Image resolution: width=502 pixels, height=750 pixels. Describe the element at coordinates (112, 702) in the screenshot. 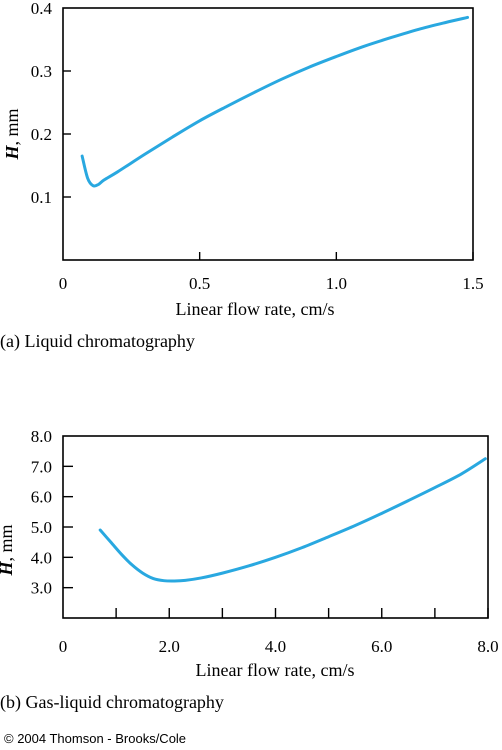

I see `chart-caption: (b) Gas-liquid chromatography` at that location.